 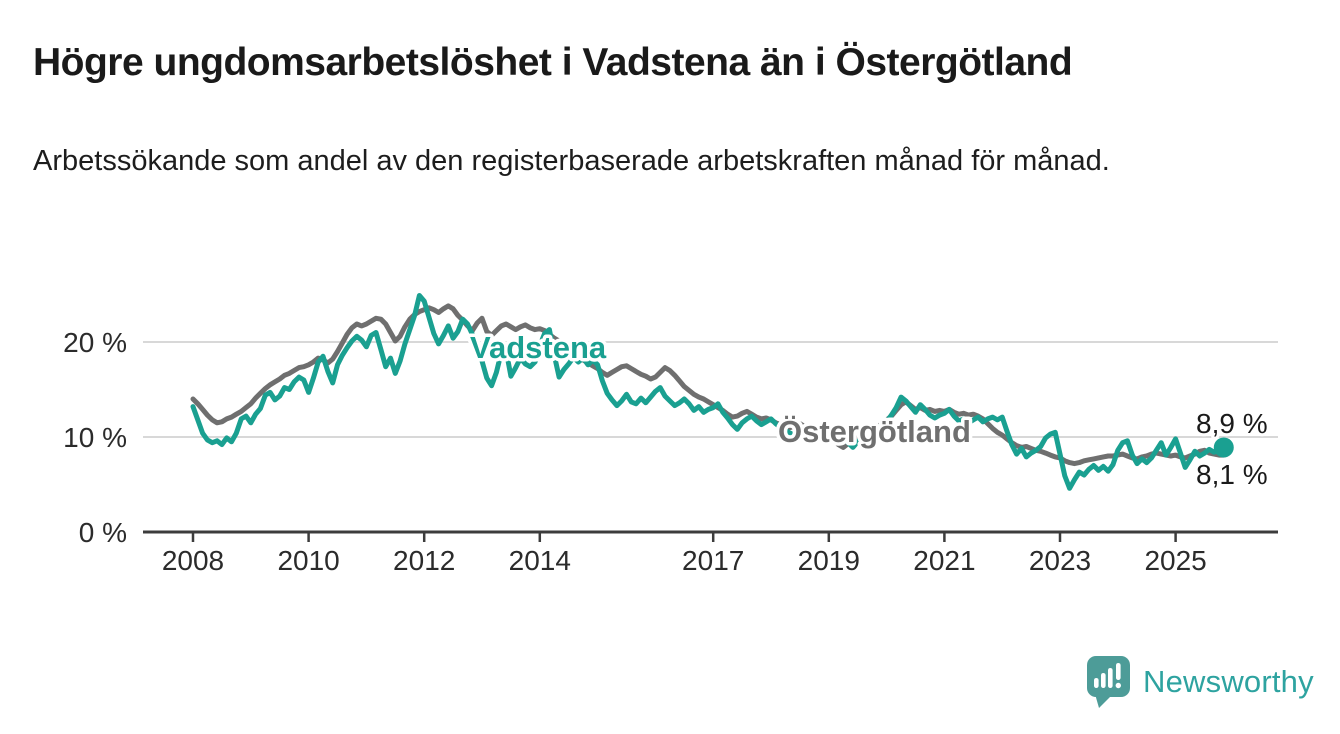 What do you see at coordinates (1232, 474) in the screenshot?
I see `end-value-label-ostergotland: 8,1 %` at bounding box center [1232, 474].